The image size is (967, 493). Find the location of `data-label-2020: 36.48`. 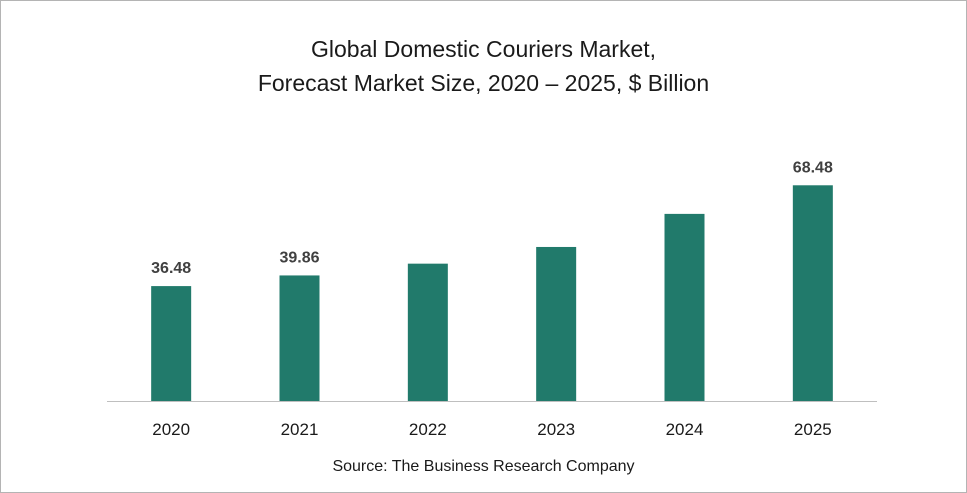

data-label-2020: 36.48 is located at coordinates (171, 268).